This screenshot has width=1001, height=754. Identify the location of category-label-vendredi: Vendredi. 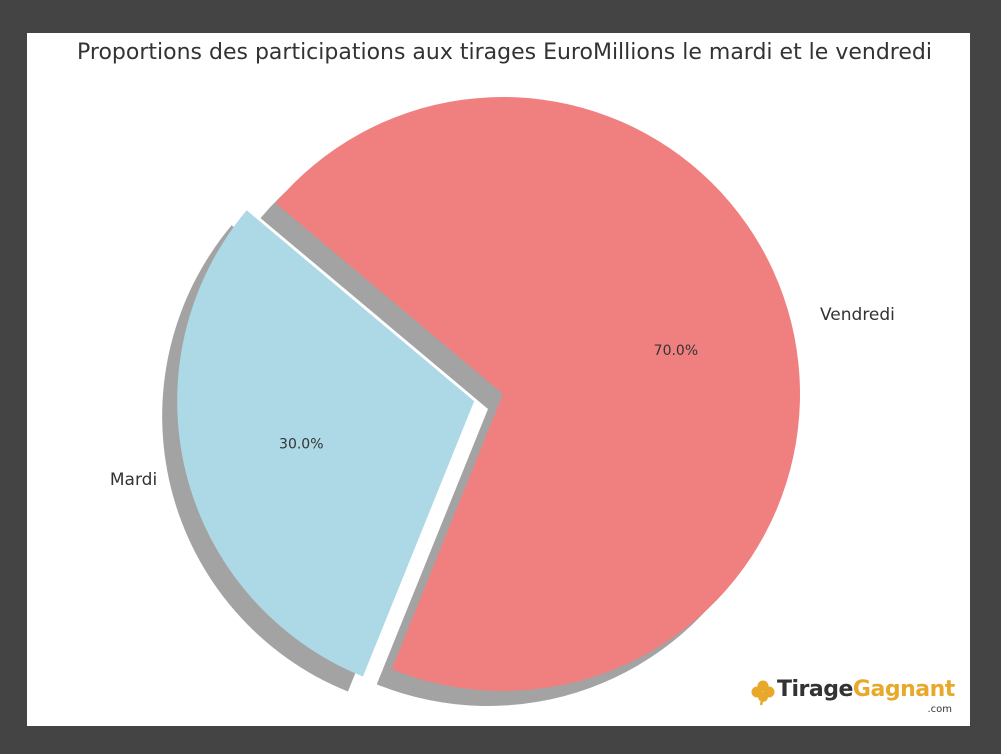
(857, 315).